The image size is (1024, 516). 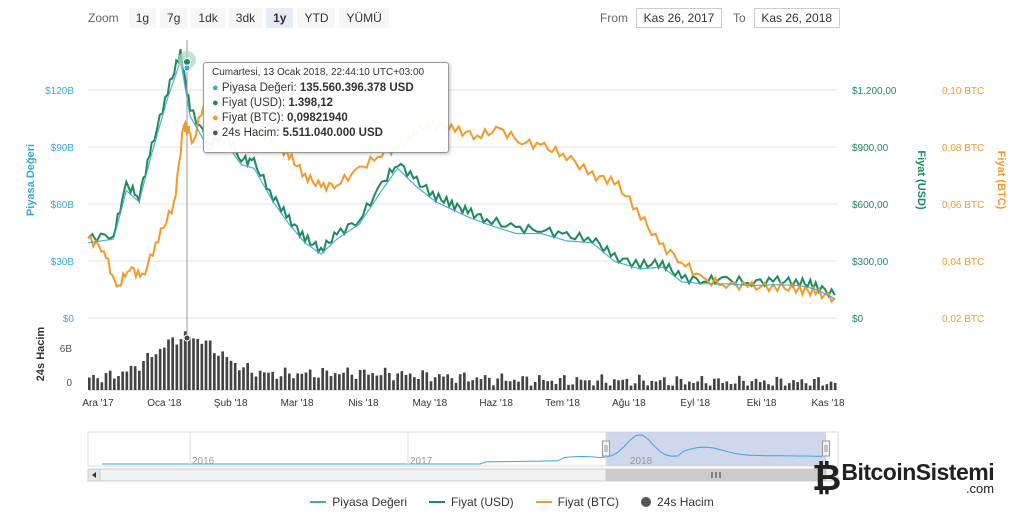 I want to click on tooltip-row-price-usd: ● Fiyat (USD): 1.398,12, so click(x=273, y=103).